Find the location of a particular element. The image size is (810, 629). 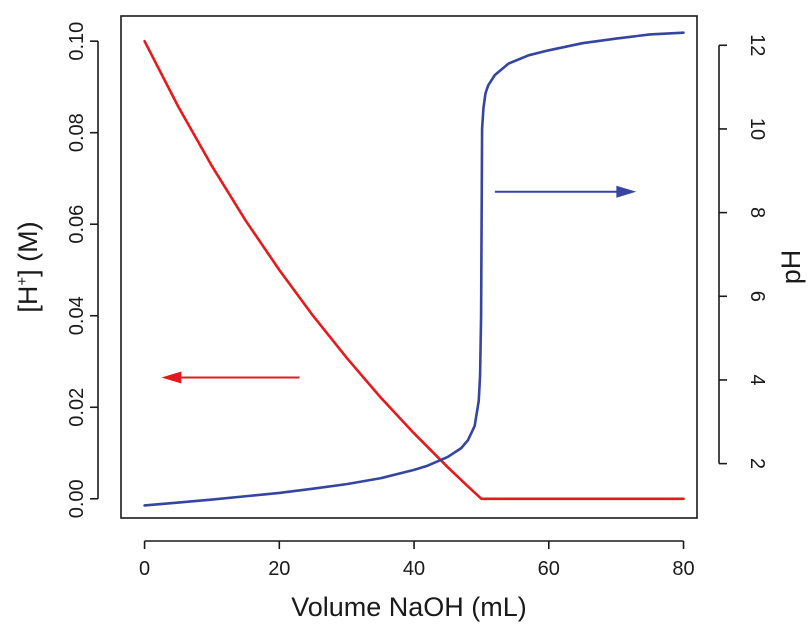

h-axis-arrow-head is located at coordinates (171, 377).